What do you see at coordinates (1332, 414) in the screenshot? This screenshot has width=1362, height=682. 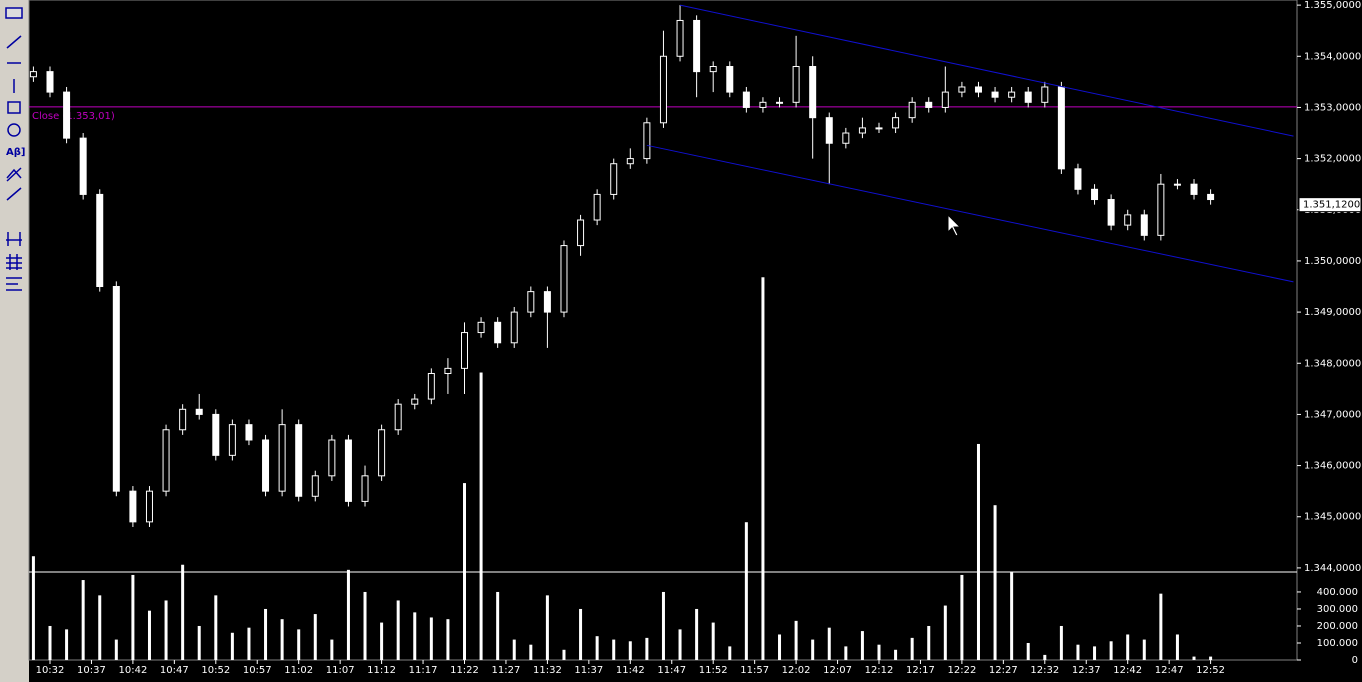 I see `y-tick-label: 1.347,0000` at bounding box center [1332, 414].